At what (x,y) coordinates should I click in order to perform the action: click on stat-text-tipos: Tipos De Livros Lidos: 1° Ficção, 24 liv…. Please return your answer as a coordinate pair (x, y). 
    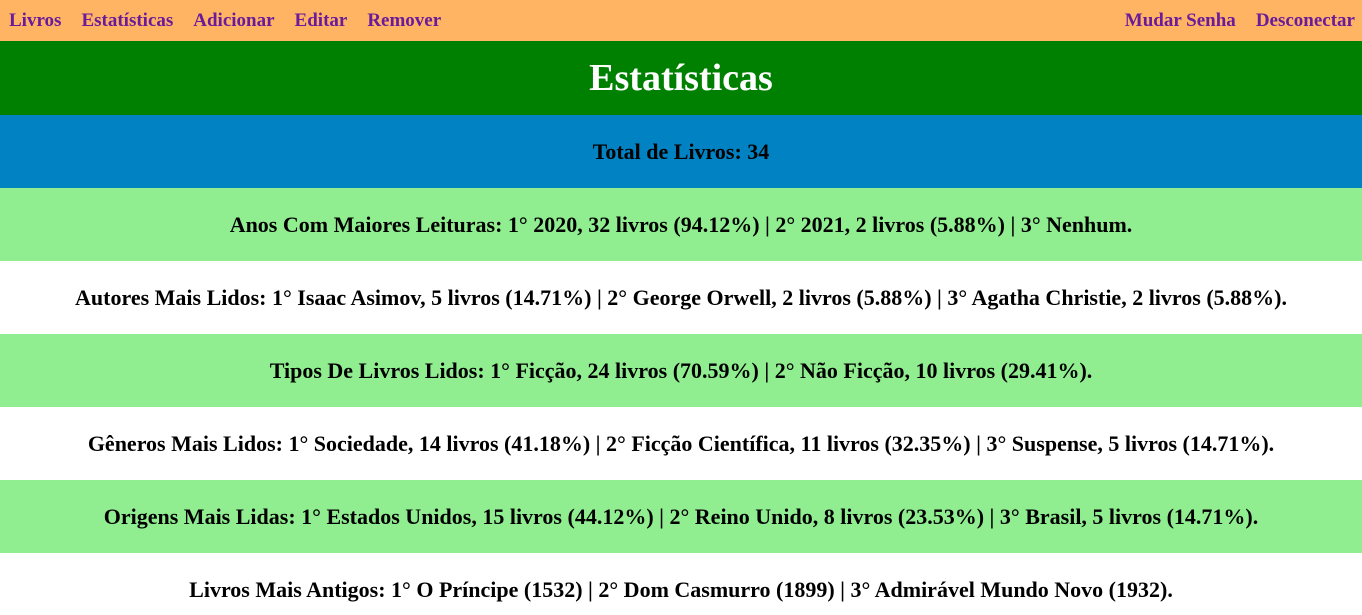
    Looking at the image, I should click on (681, 370).